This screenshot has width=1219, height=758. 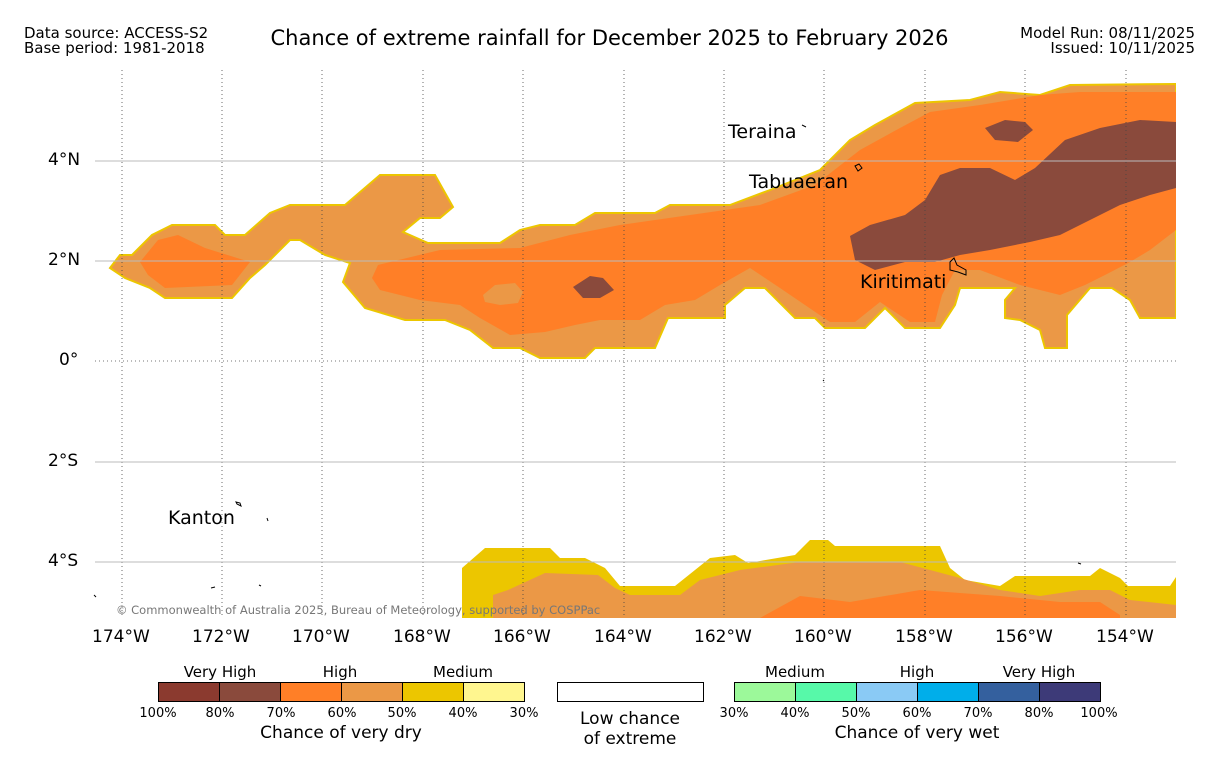 I want to click on tabuaeran-island, so click(x=858, y=167).